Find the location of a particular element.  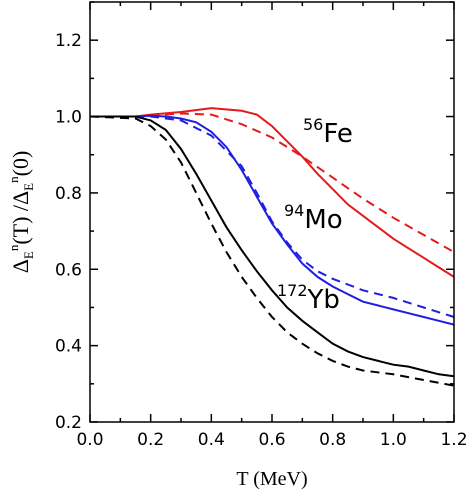

x-tick-label: 0.0 is located at coordinates (89, 440).